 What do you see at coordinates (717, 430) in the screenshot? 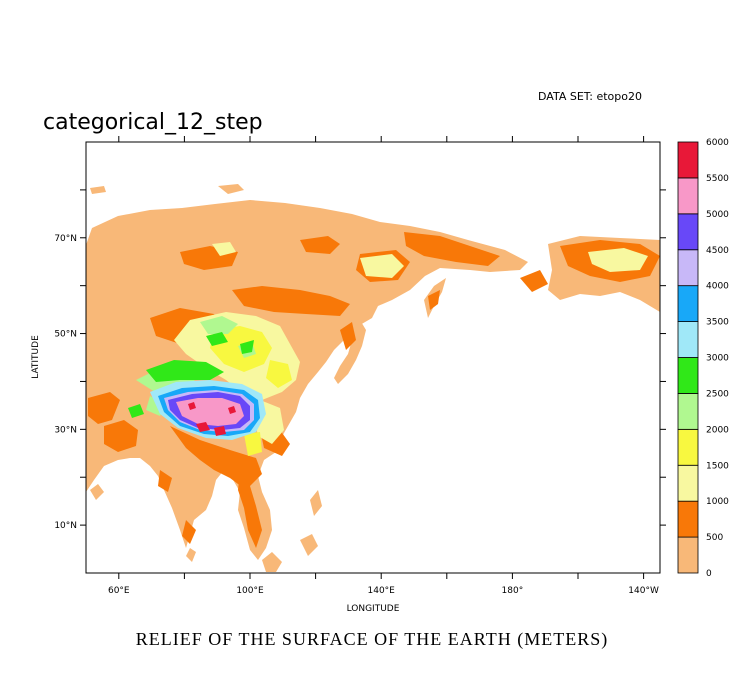
I see `colorbar-label: 2000` at bounding box center [717, 430].